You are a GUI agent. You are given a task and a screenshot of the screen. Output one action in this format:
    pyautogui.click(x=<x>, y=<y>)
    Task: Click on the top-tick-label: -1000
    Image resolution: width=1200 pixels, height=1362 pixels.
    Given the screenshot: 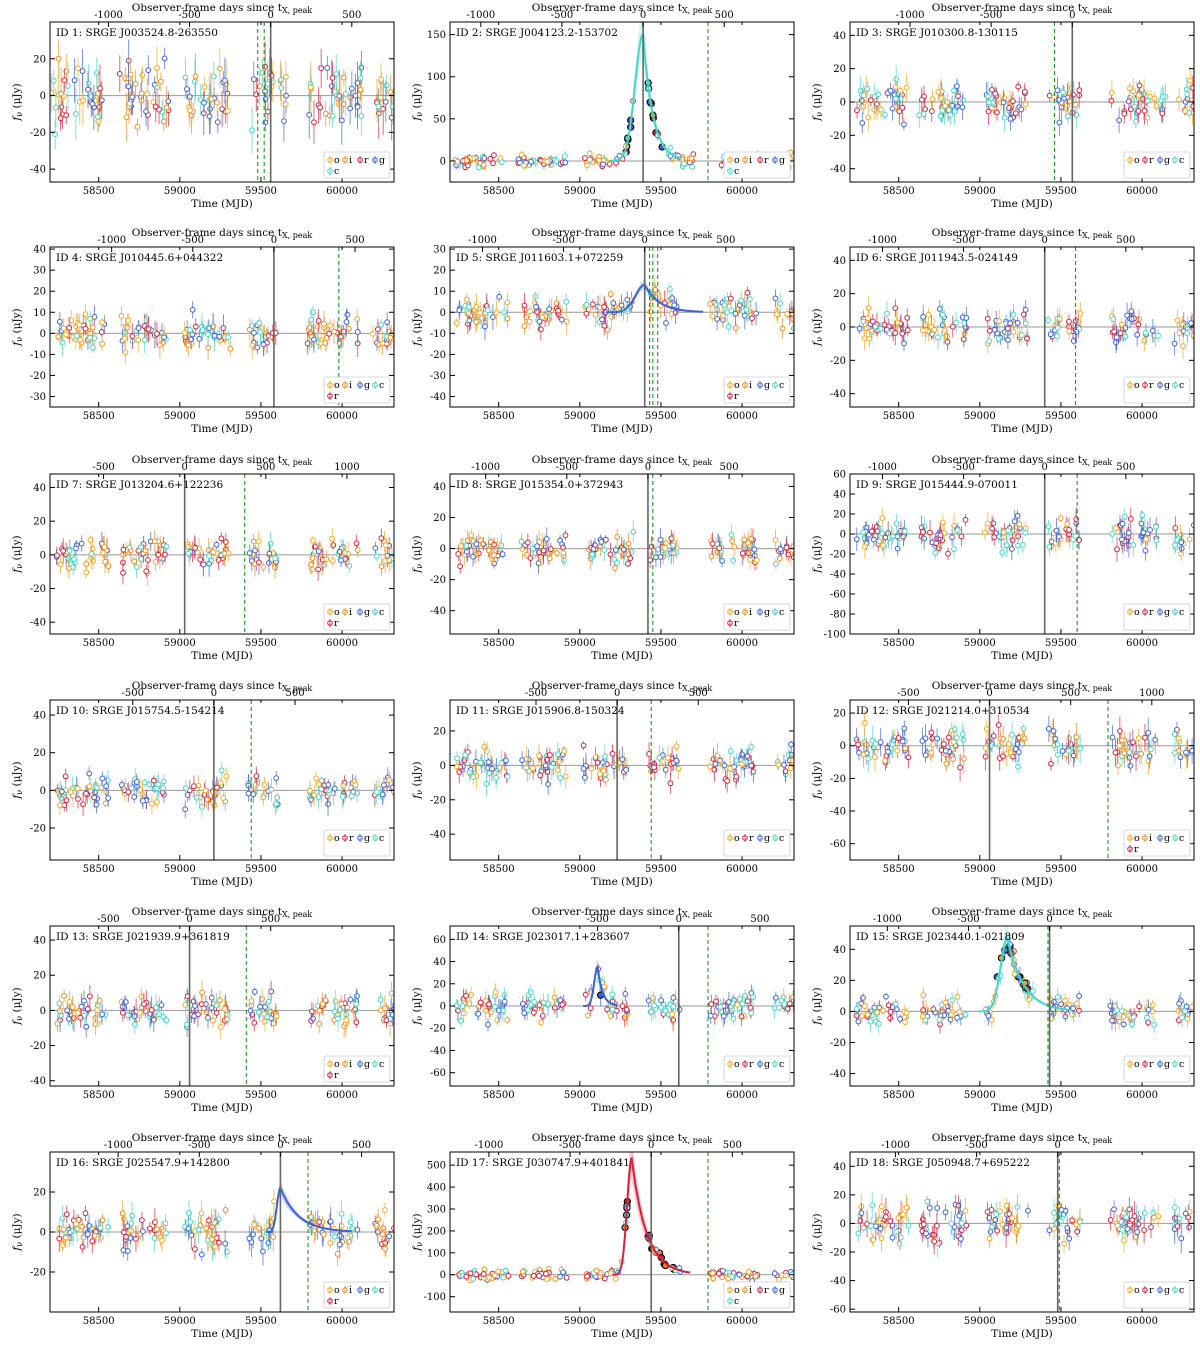 What is the action you would take?
    pyautogui.click(x=111, y=240)
    